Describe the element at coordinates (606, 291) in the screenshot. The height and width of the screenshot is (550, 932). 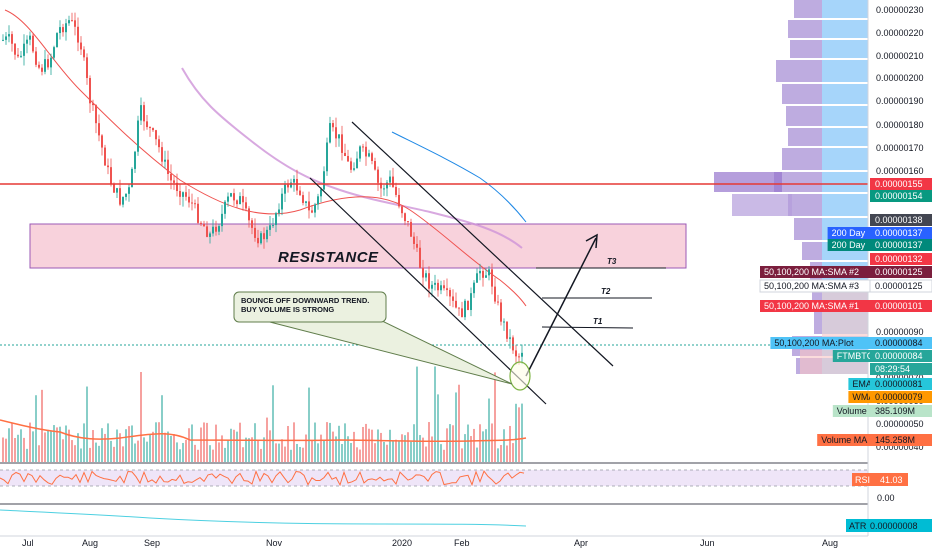
I see `target-label-t2: T2` at that location.